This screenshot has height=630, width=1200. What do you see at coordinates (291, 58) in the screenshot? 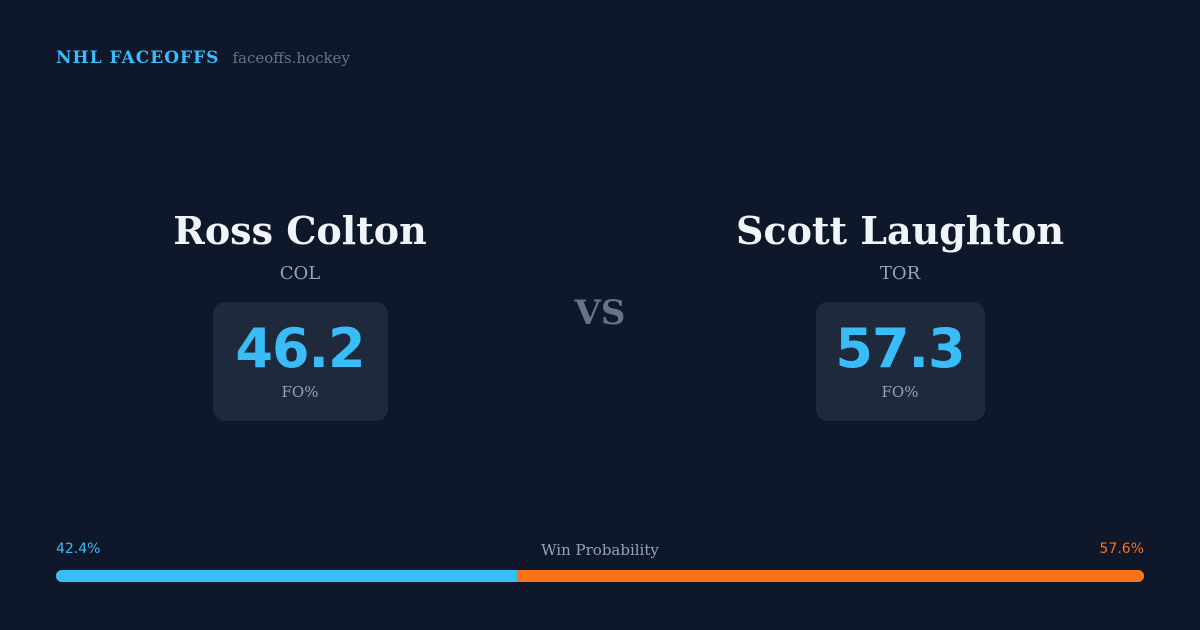
I see `brand-domain: faceoffs.hockey` at bounding box center [291, 58].